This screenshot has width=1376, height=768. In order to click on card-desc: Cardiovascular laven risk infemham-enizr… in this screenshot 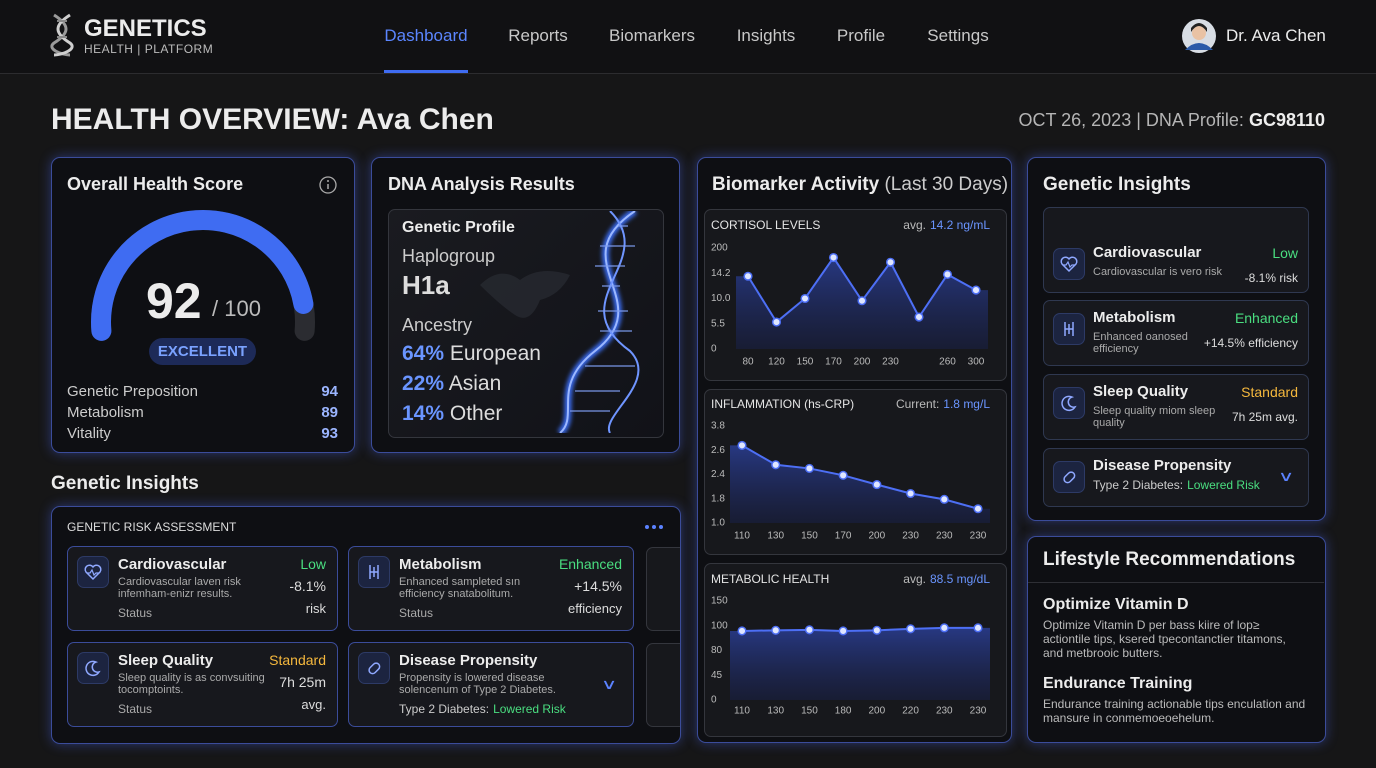, I will do `click(179, 588)`.